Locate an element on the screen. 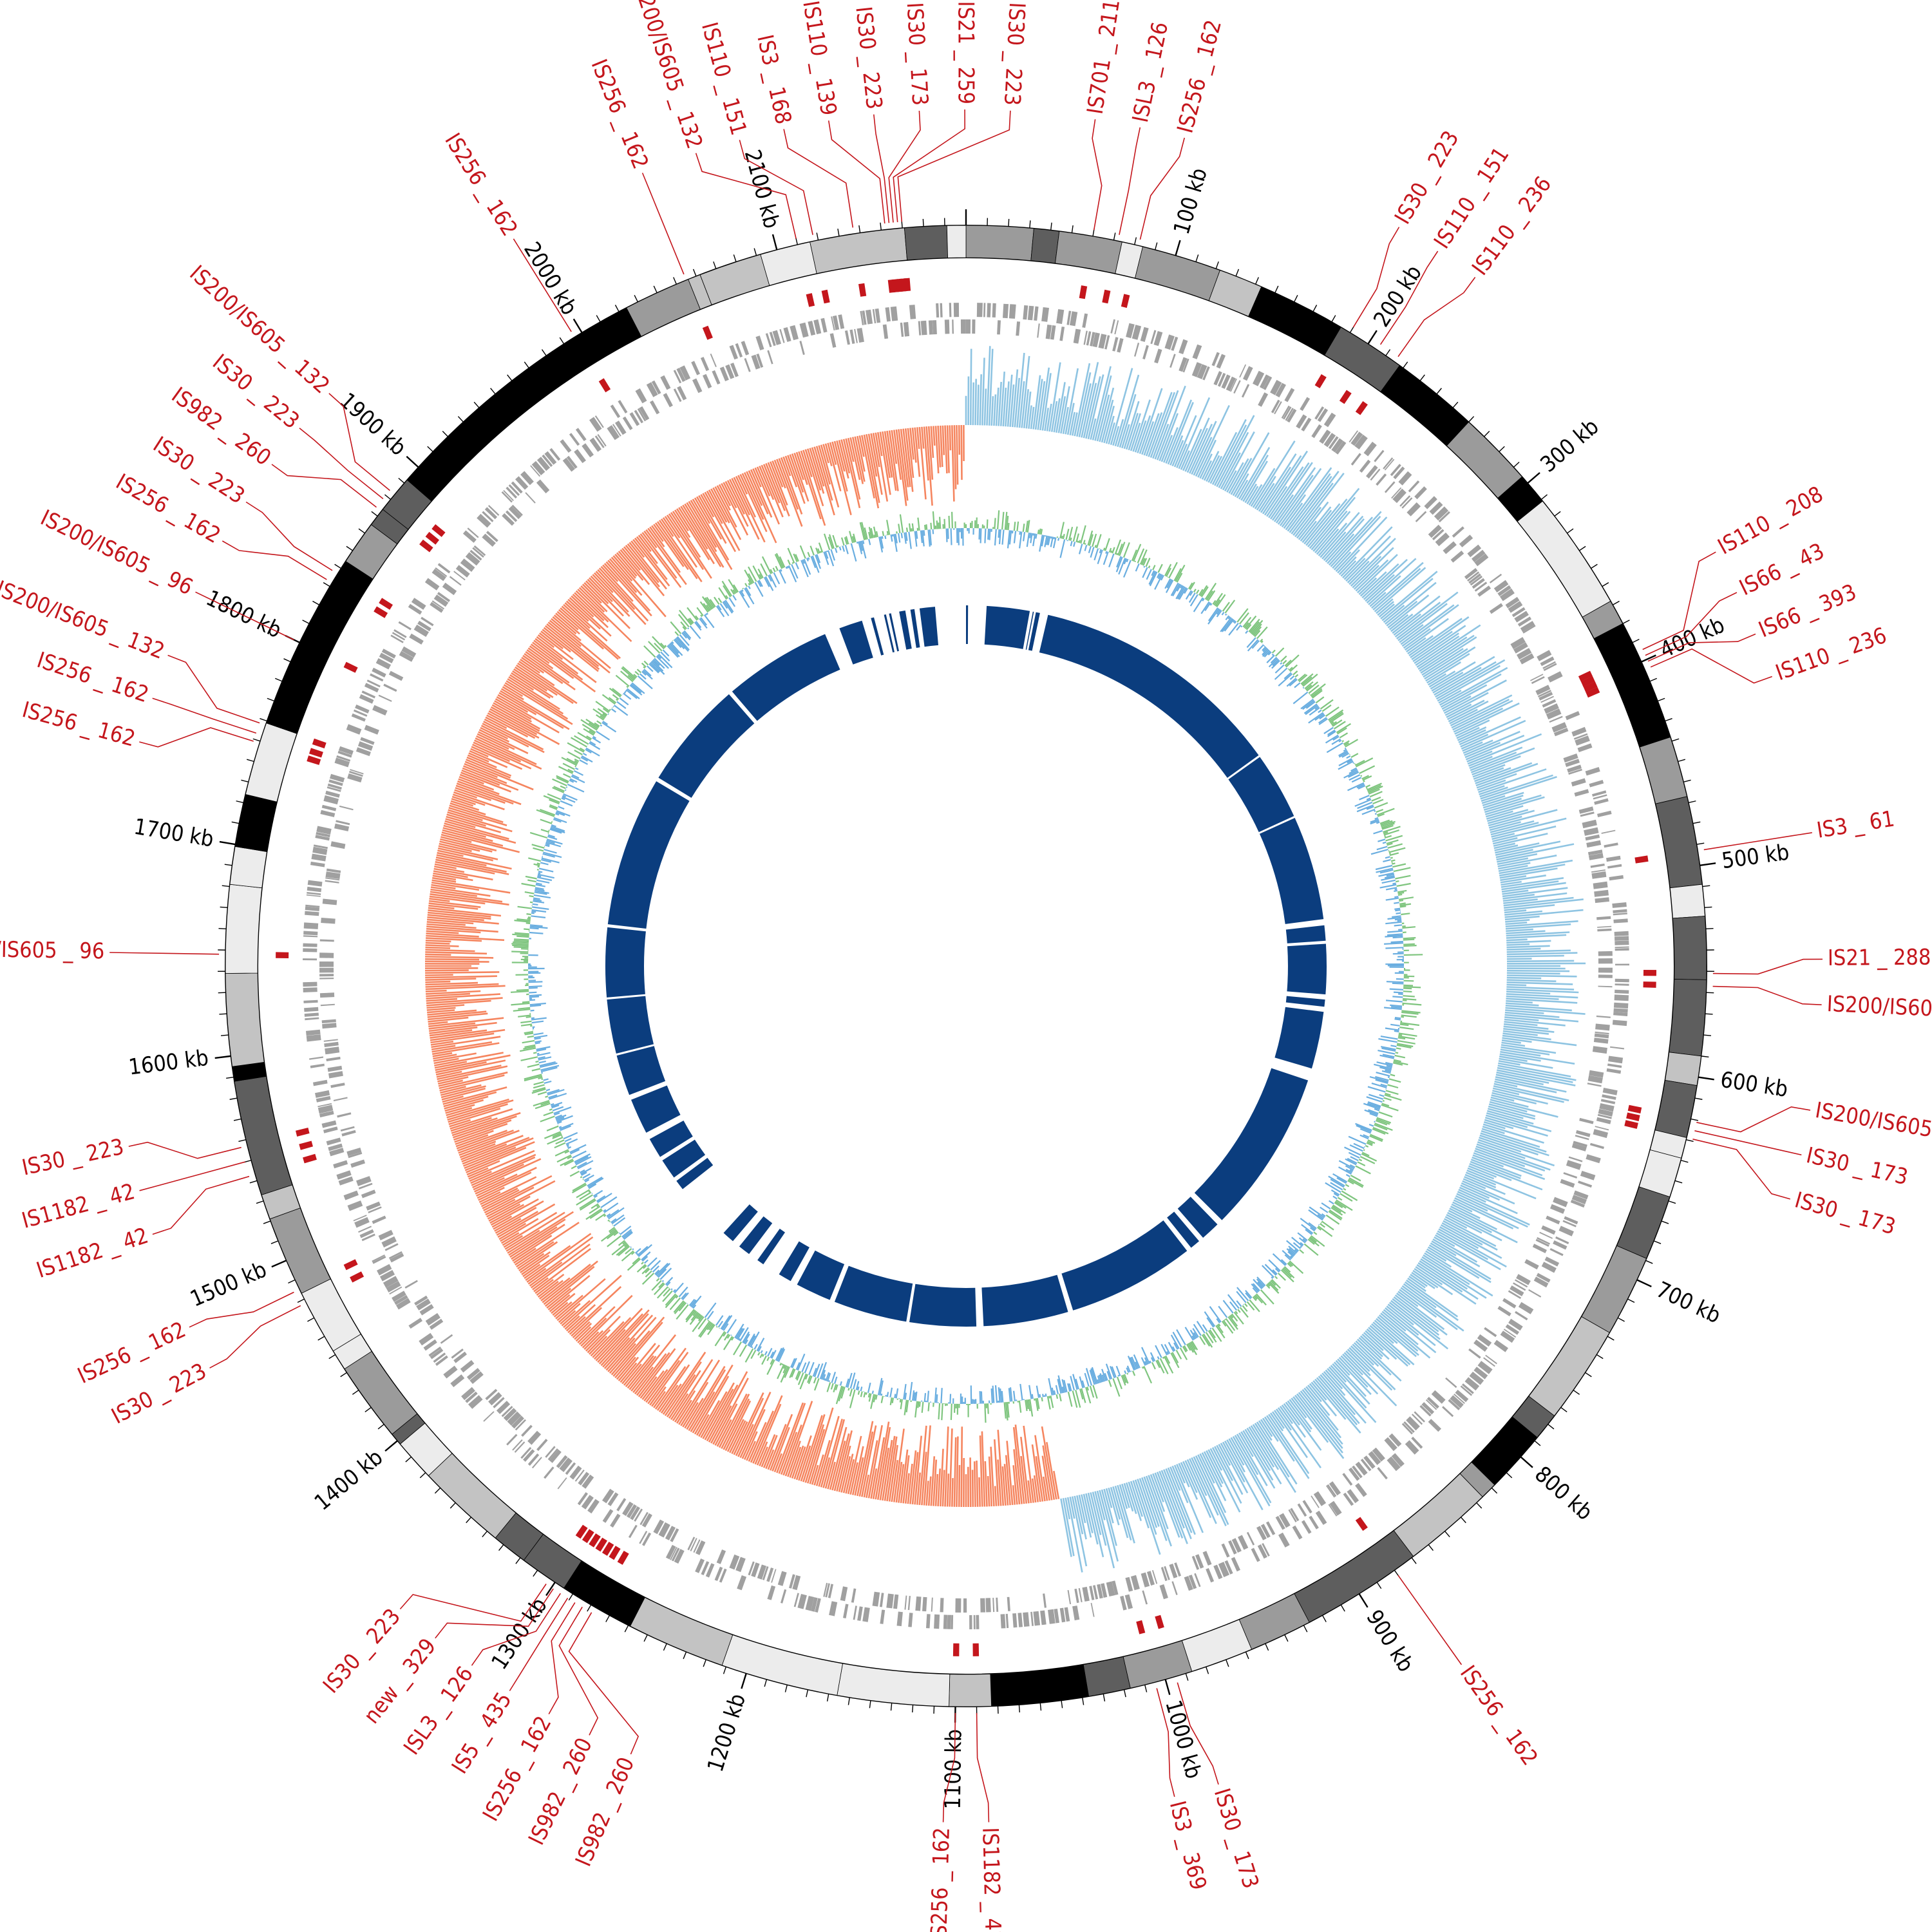  major-tick is located at coordinates (227, 843).